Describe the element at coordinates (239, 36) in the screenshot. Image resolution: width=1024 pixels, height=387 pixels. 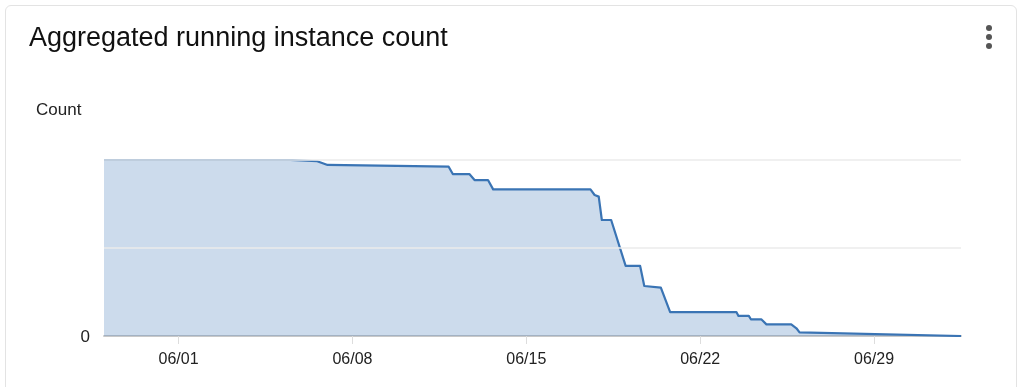
I see `chart-title: Aggregated running instance count` at that location.